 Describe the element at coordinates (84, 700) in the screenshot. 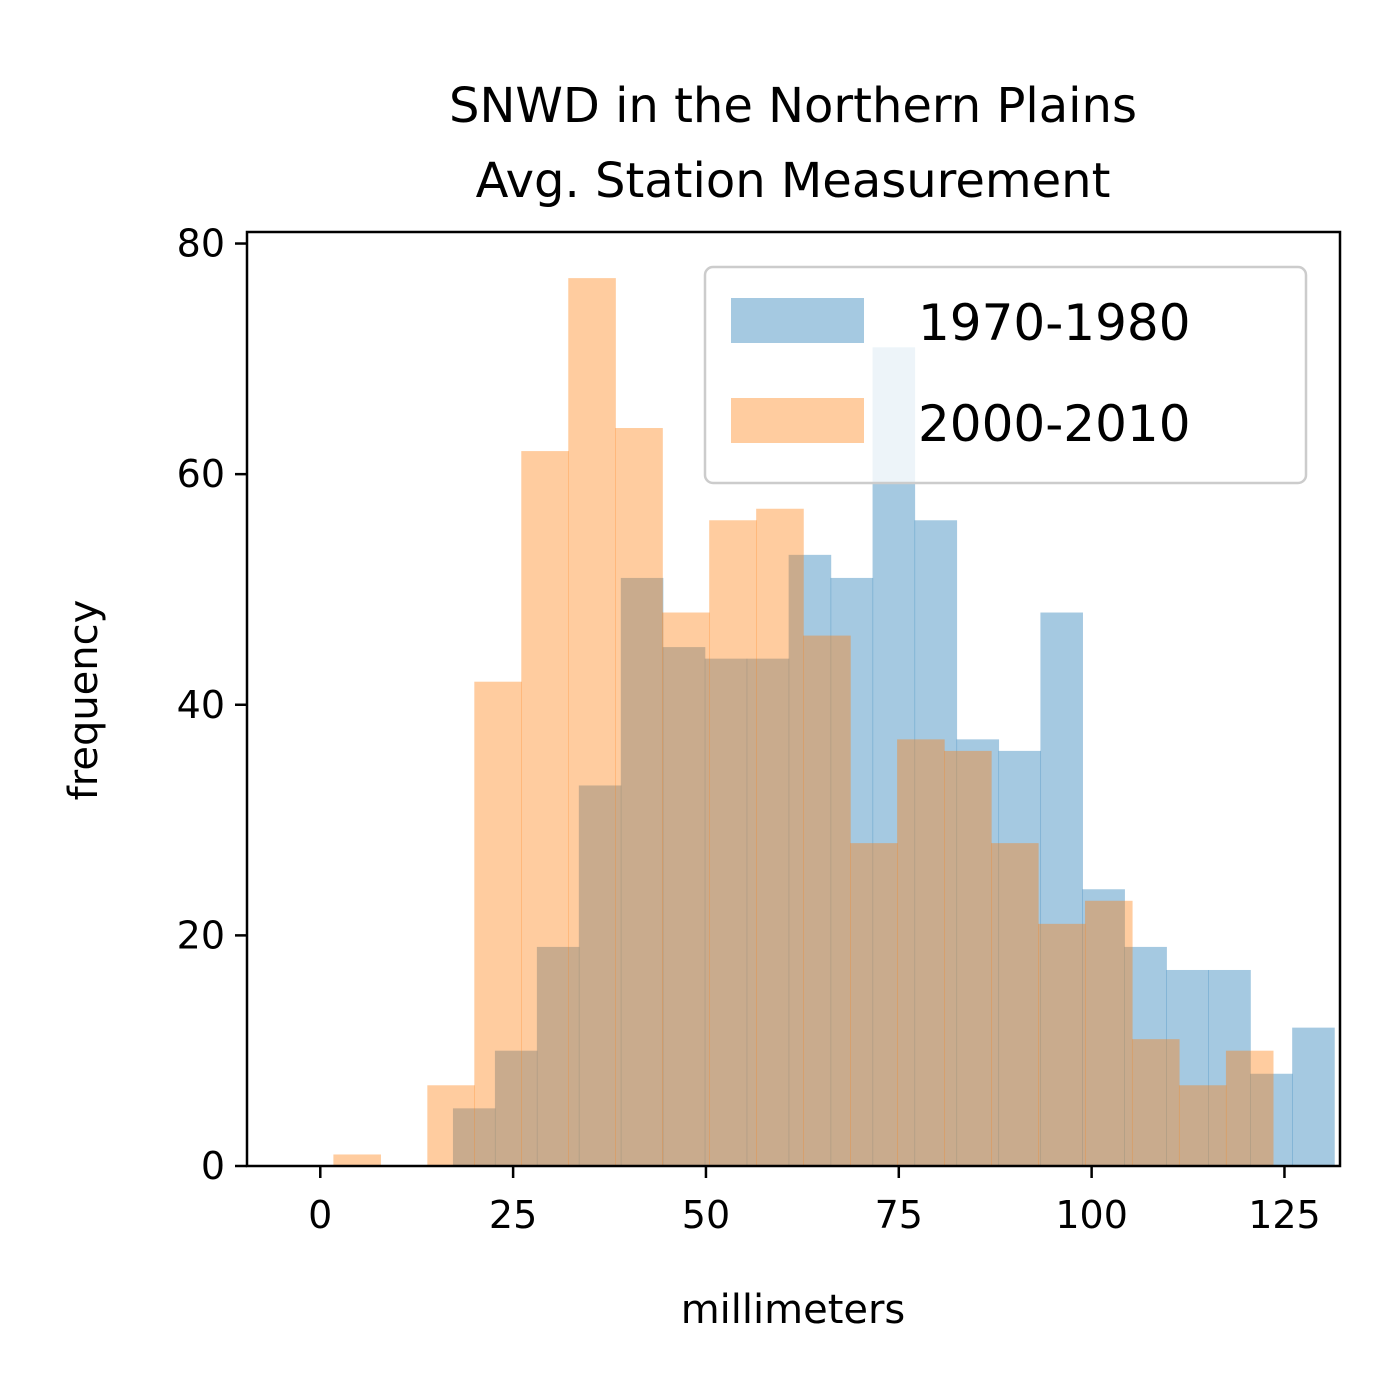

I see `y-axis-label: frequency` at that location.